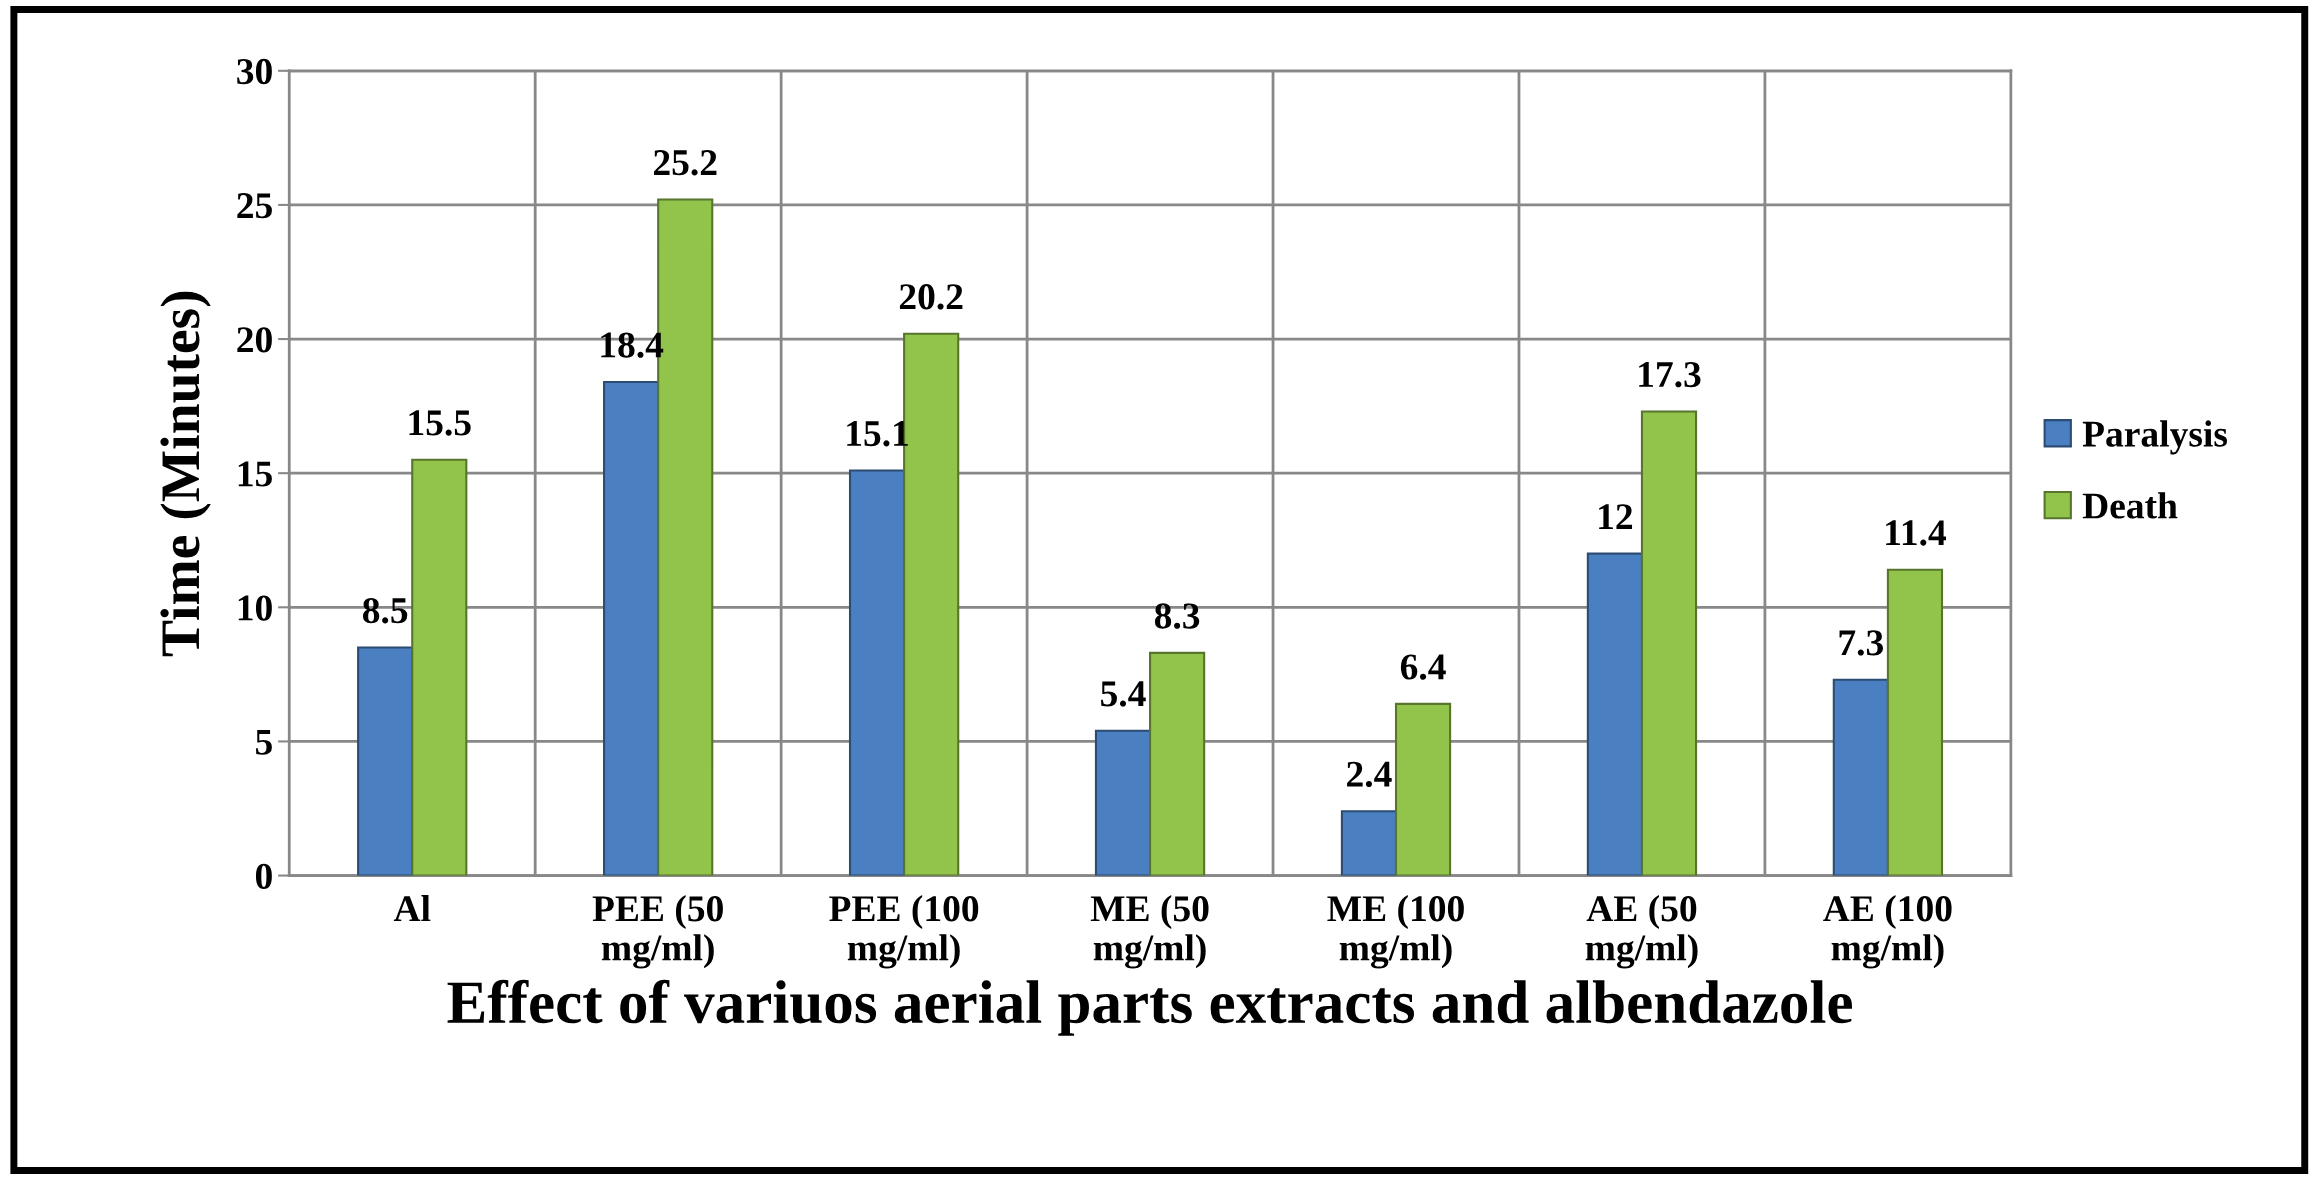 The image size is (2314, 1180). I want to click on data-label: 12, so click(1616, 516).